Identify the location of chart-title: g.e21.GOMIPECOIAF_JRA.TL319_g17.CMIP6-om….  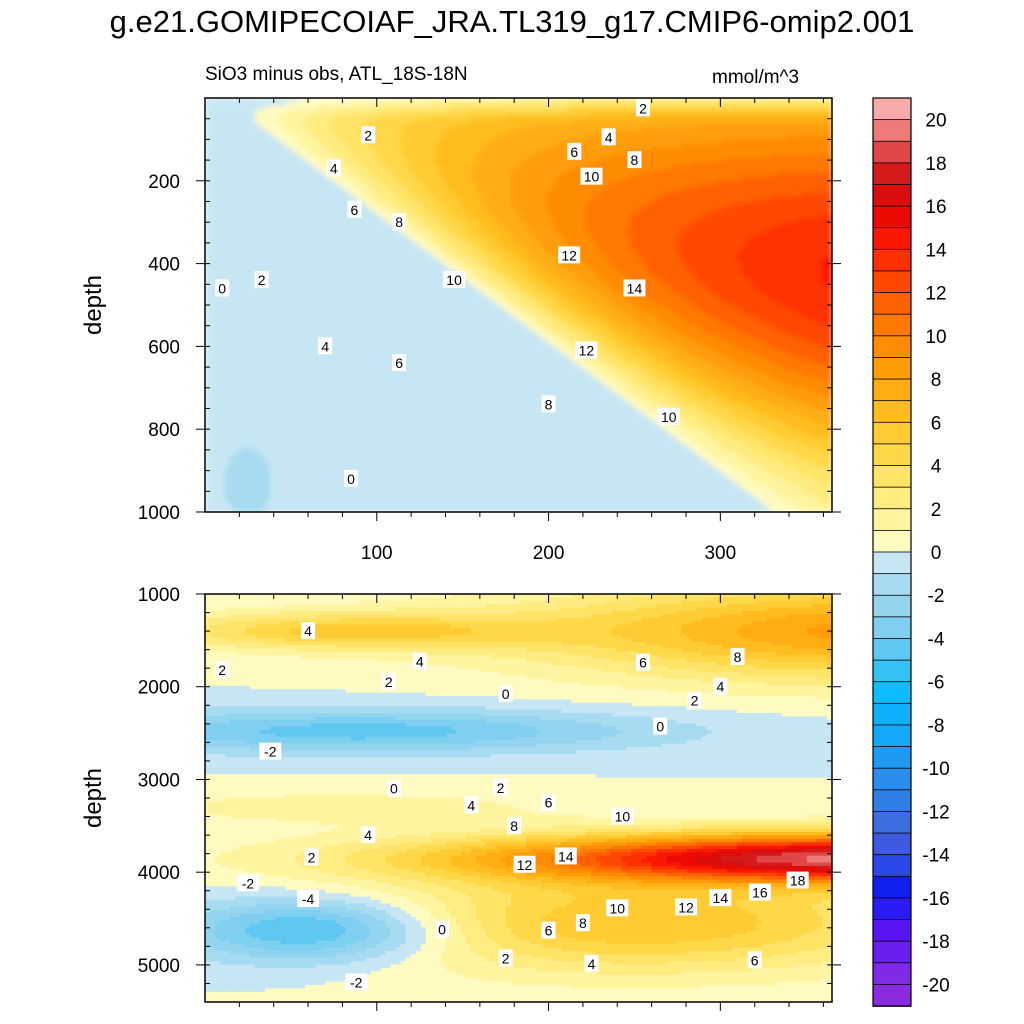
(512, 22).